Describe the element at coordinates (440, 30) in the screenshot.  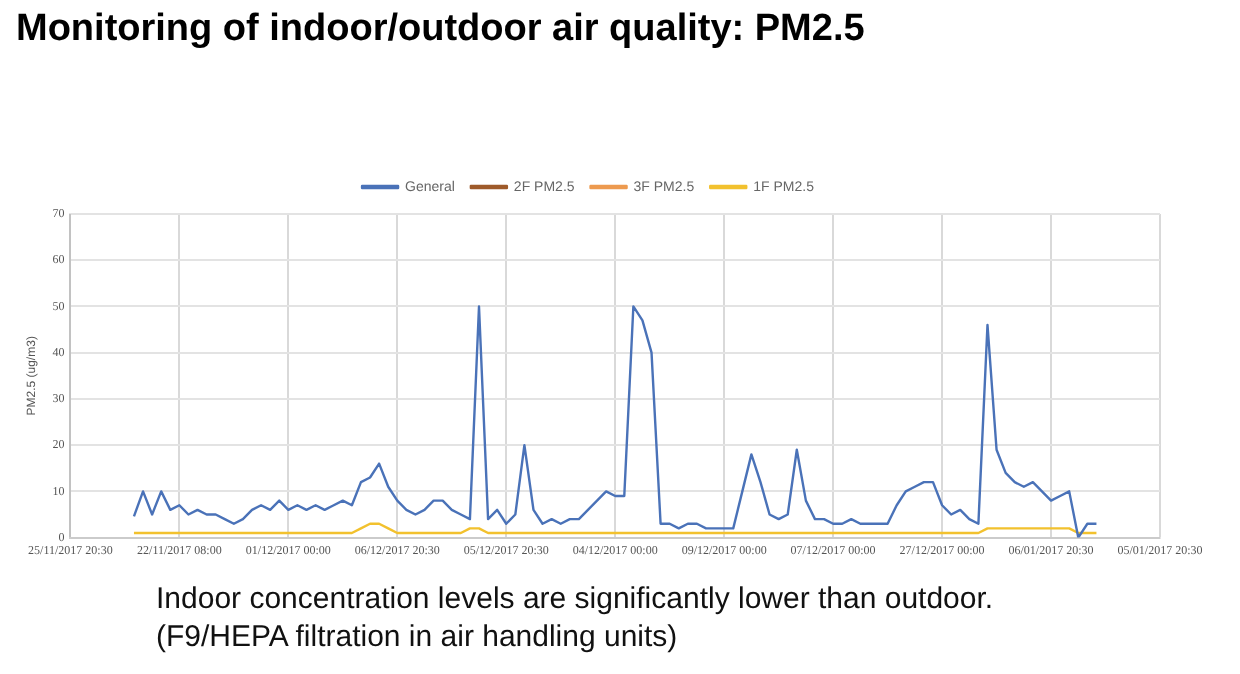
I see `chart-title: Monitoring of indoor/outdoor air quality: PM2.5` at that location.